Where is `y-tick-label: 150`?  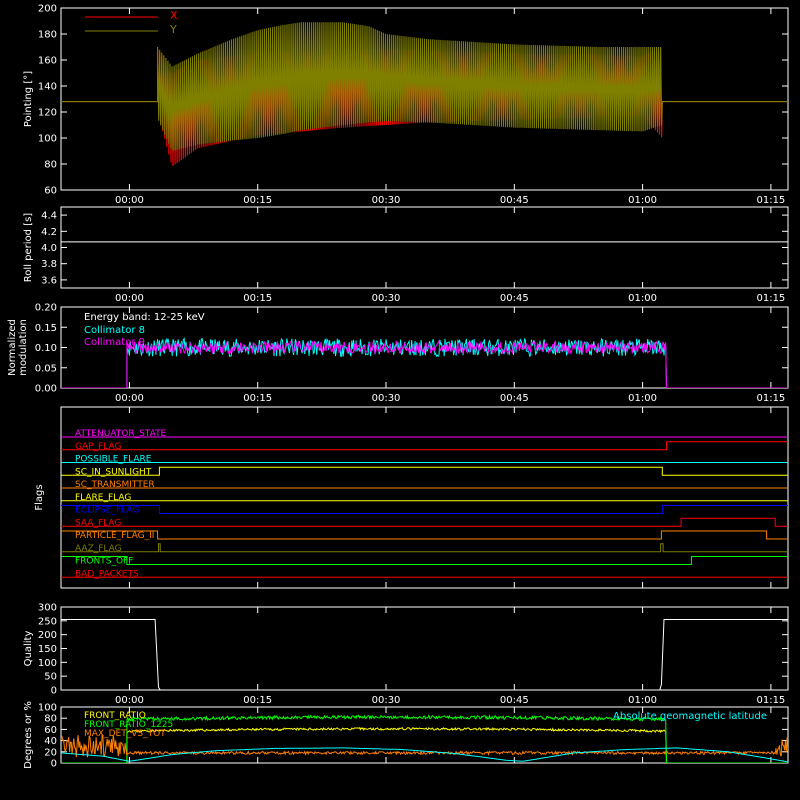
y-tick-label: 150 is located at coordinates (47, 649).